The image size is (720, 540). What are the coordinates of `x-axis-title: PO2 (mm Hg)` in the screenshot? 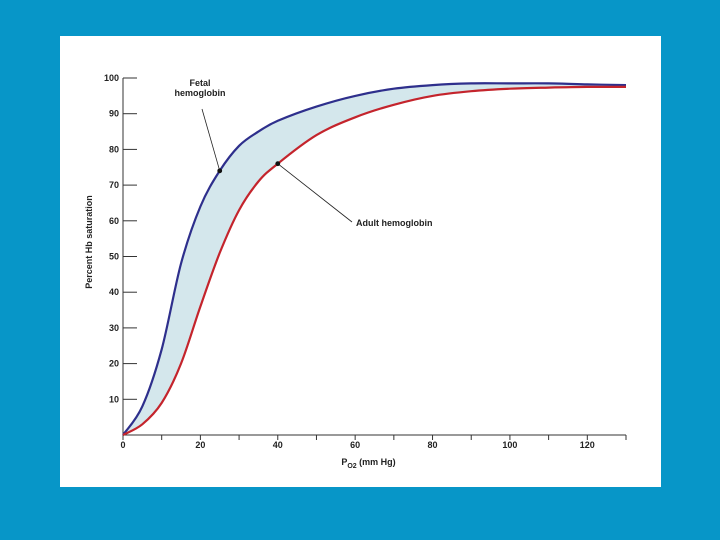 It's located at (368, 463).